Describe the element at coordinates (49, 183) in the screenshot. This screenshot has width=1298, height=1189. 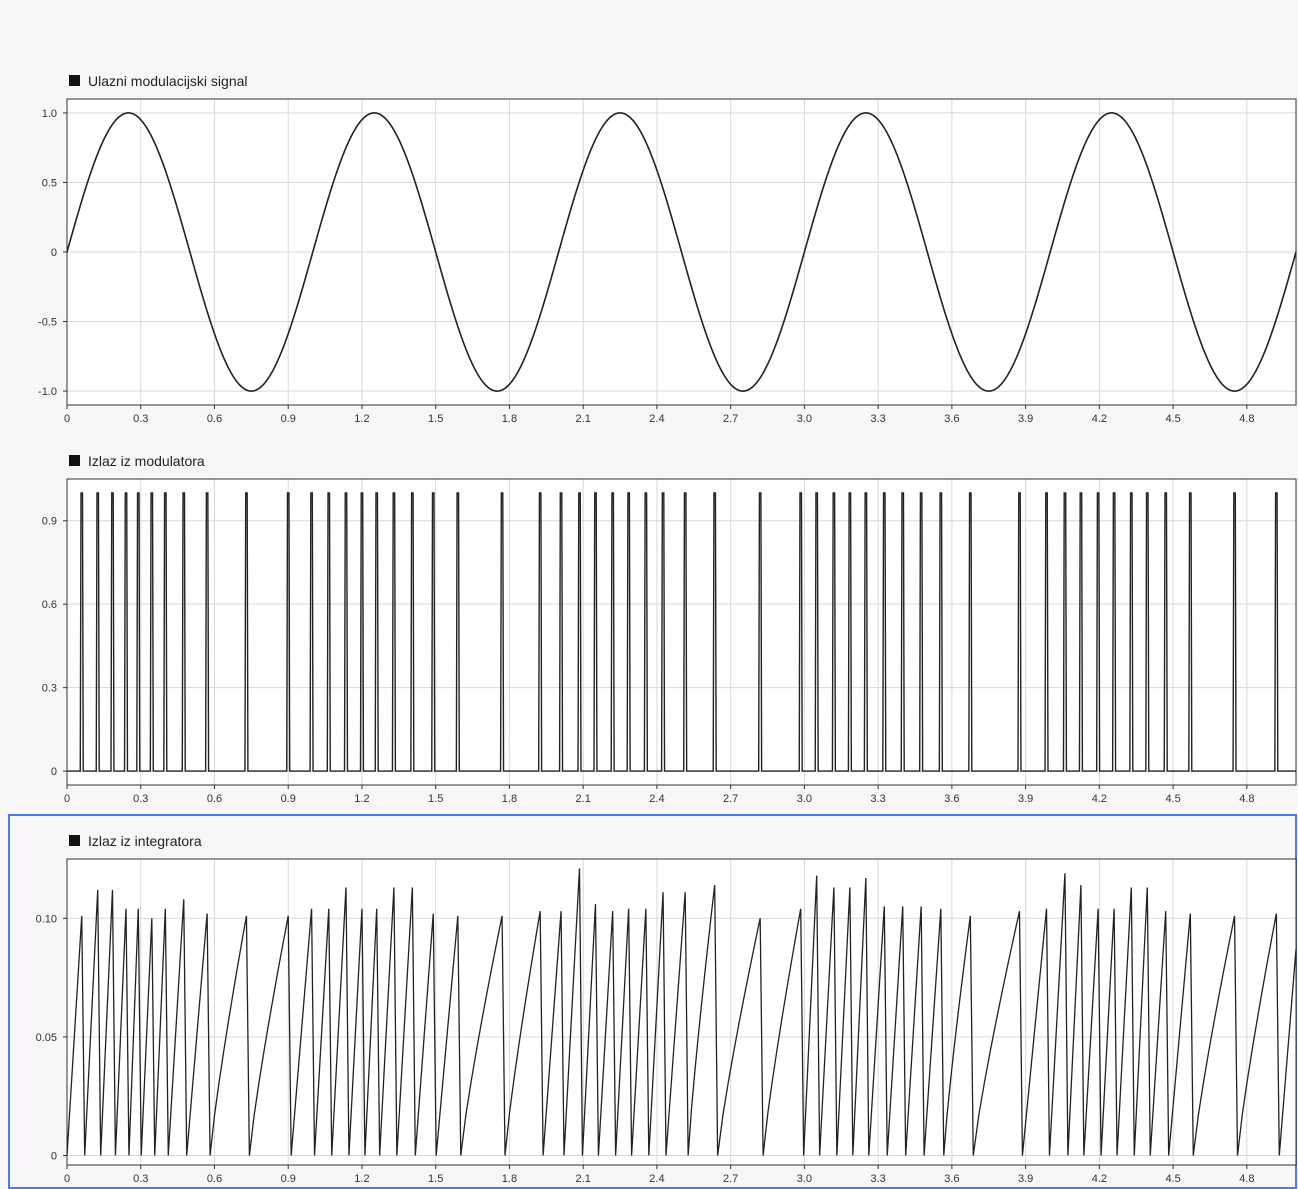
I see `y-tick-label: 0.5` at that location.